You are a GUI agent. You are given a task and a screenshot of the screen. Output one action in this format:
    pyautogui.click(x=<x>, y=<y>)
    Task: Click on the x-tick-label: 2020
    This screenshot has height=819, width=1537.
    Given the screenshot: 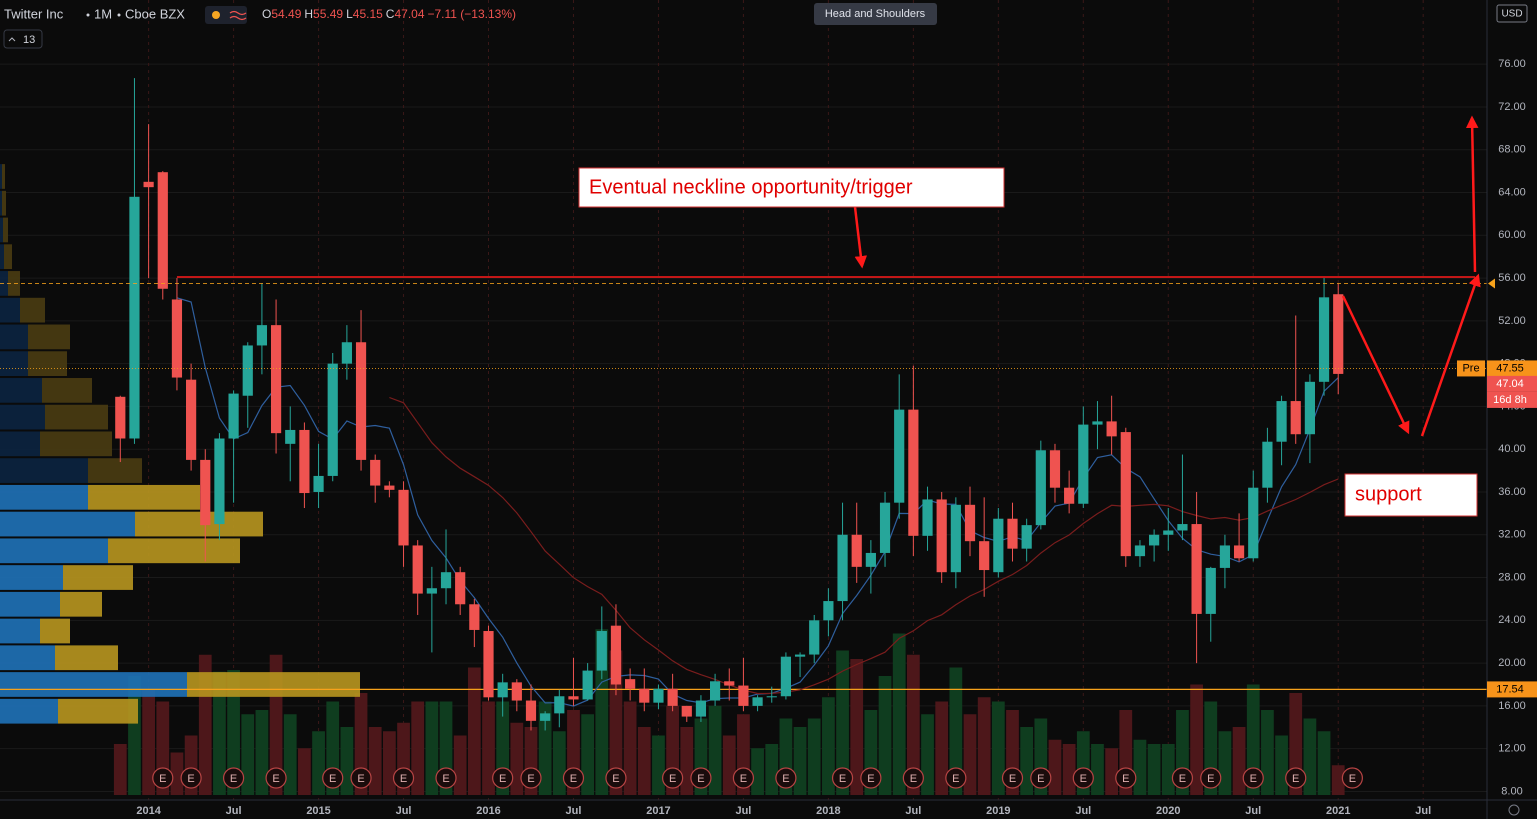 What is the action you would take?
    pyautogui.click(x=1168, y=811)
    